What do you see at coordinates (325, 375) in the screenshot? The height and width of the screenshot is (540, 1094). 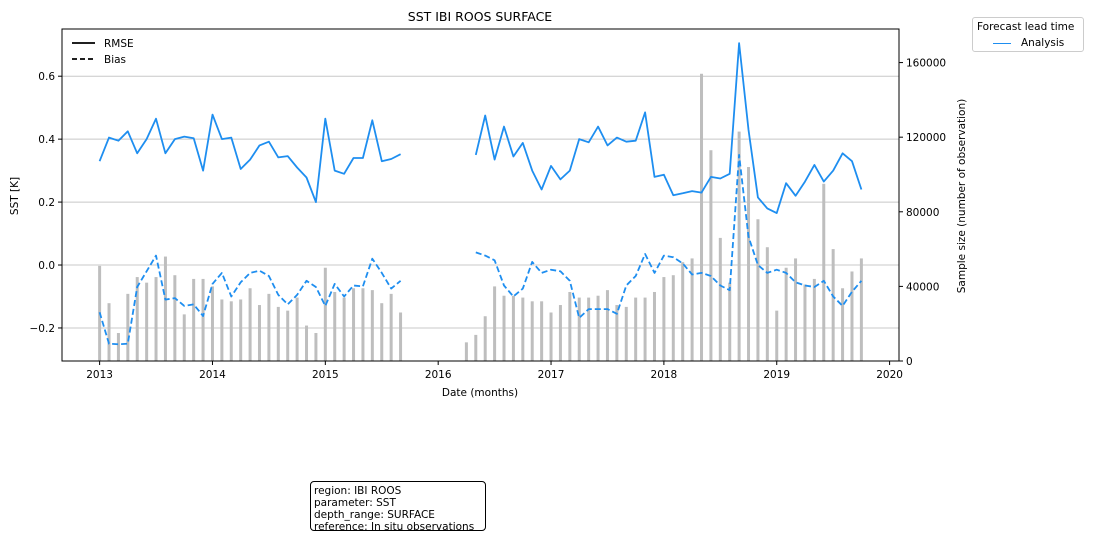 I see `x-tick-label: 2015` at bounding box center [325, 375].